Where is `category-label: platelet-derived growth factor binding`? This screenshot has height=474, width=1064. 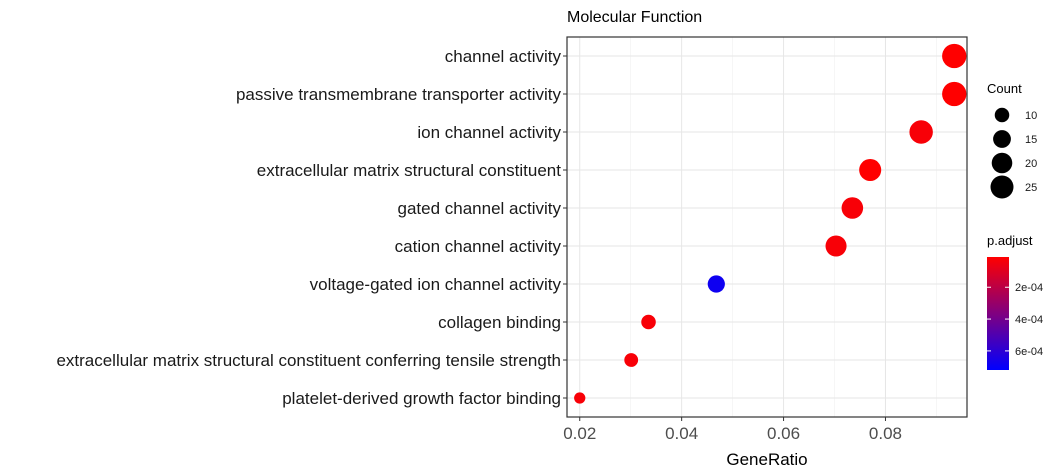
category-label: platelet-derived growth factor binding is located at coordinates (421, 398).